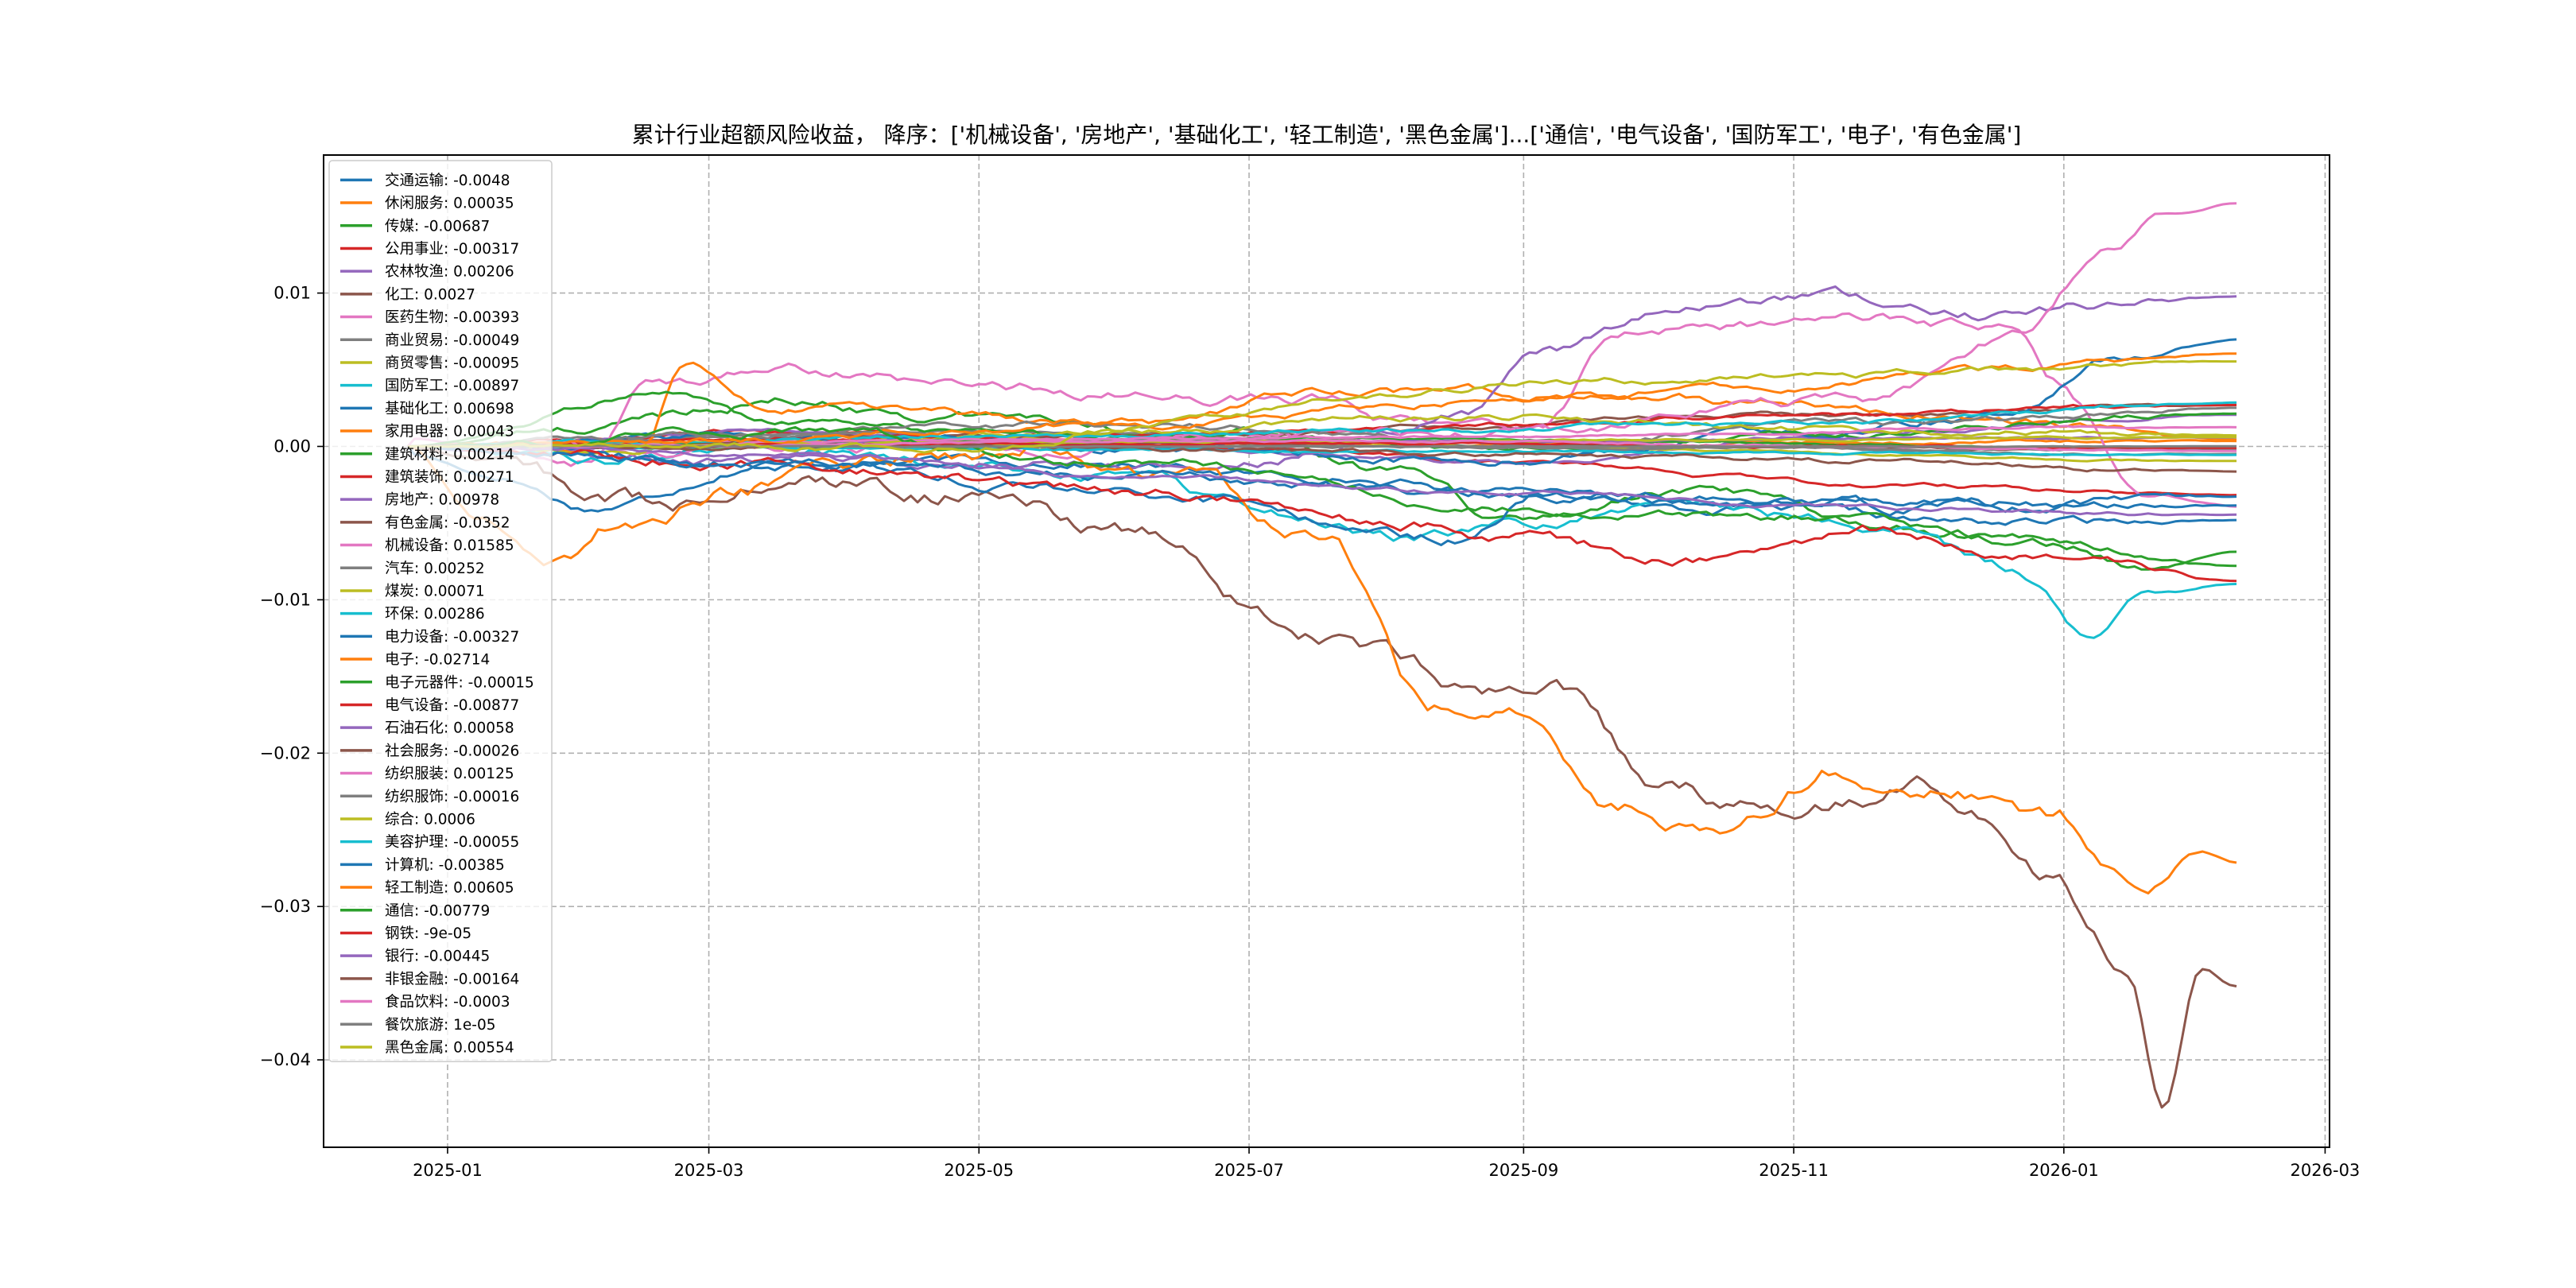 The image size is (2576, 1288). What do you see at coordinates (452, 797) in the screenshot?
I see `legend-entry: 纺织服饰: -0.00016` at bounding box center [452, 797].